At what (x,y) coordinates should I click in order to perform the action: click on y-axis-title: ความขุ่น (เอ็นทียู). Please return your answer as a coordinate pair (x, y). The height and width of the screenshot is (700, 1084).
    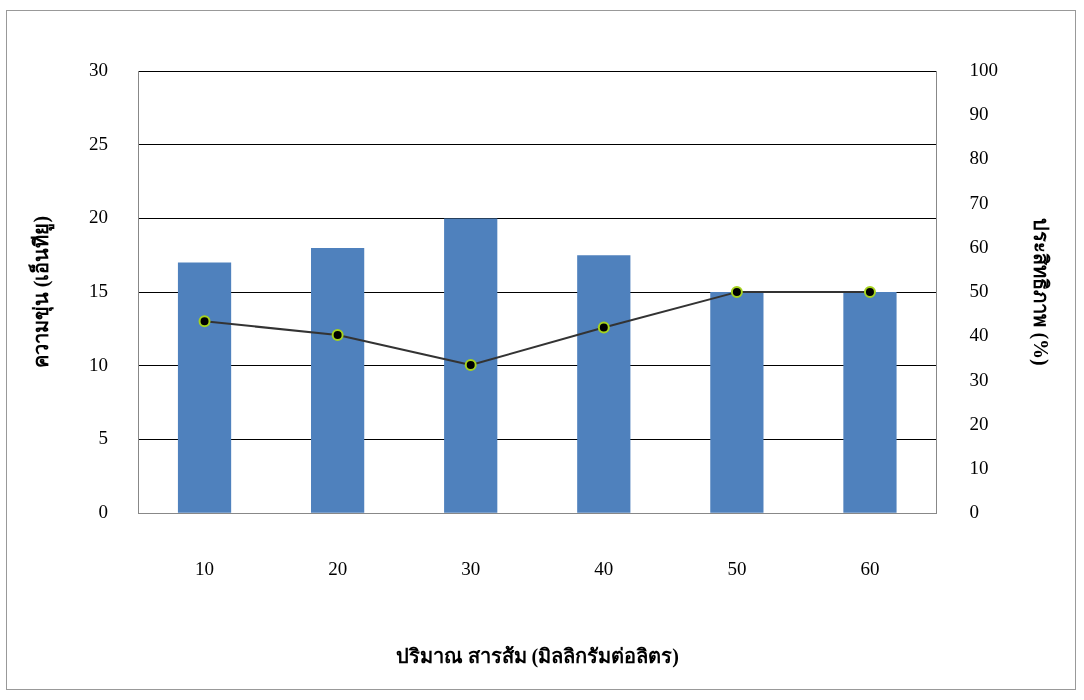
    Looking at the image, I should click on (42, 292).